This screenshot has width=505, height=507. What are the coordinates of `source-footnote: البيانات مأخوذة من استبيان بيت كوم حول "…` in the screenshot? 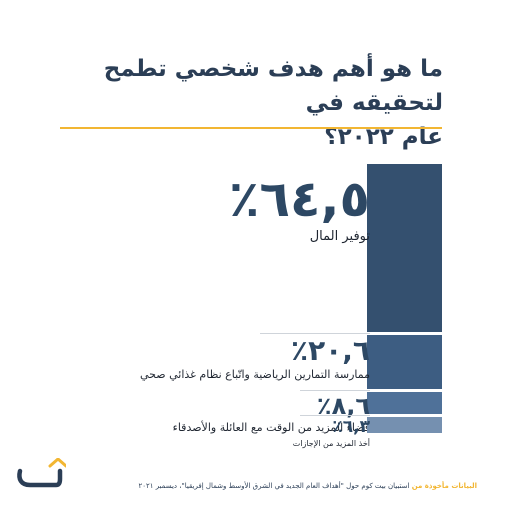 It's located at (307, 486).